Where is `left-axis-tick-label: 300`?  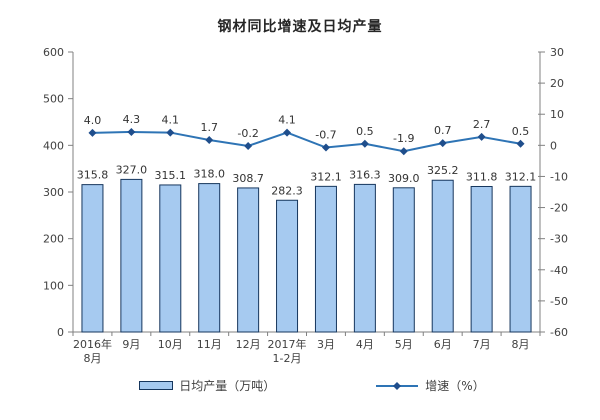
left-axis-tick-label: 300 is located at coordinates (53, 192).